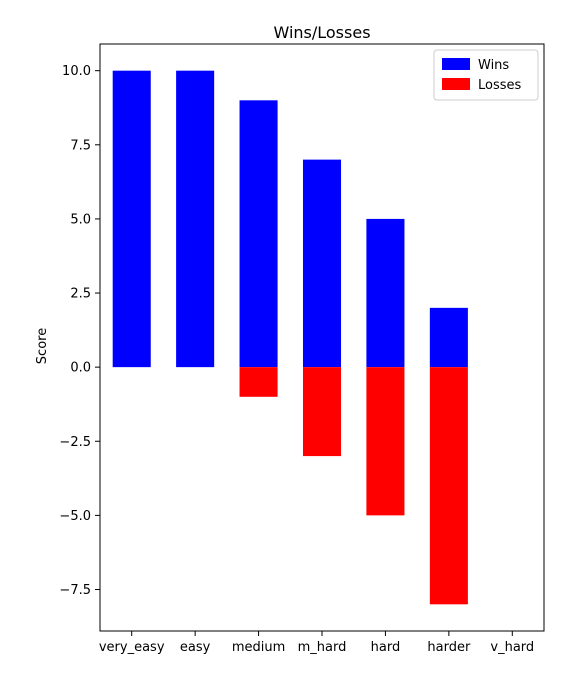 The image size is (586, 684). I want to click on y-axis-label: Score, so click(42, 346).